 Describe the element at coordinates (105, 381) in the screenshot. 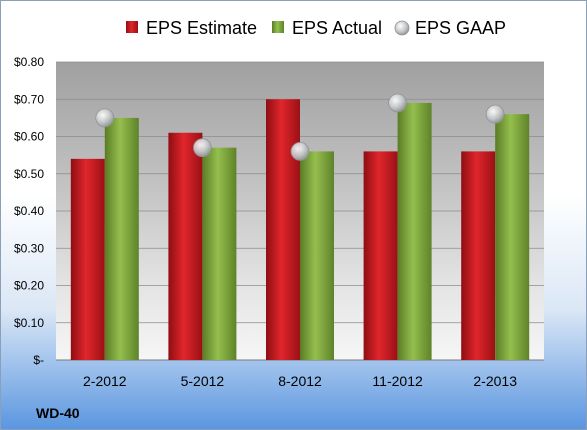

I see `x-category-label: 2-2012` at that location.